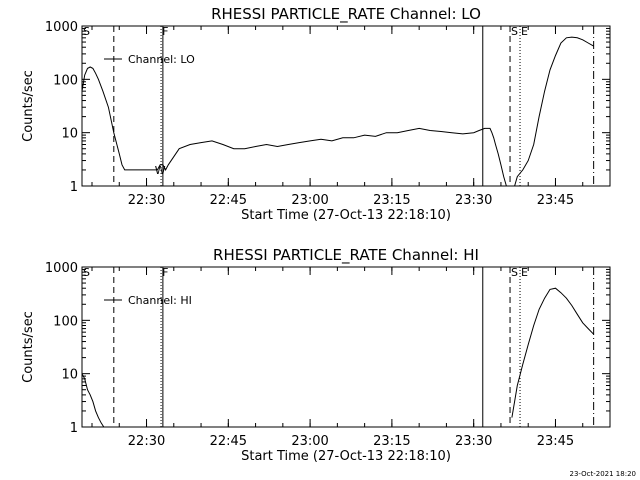 The image size is (640, 480). I want to click on chart-title: RHESSI PARTICLE_RATE Channel: HI, so click(346, 255).